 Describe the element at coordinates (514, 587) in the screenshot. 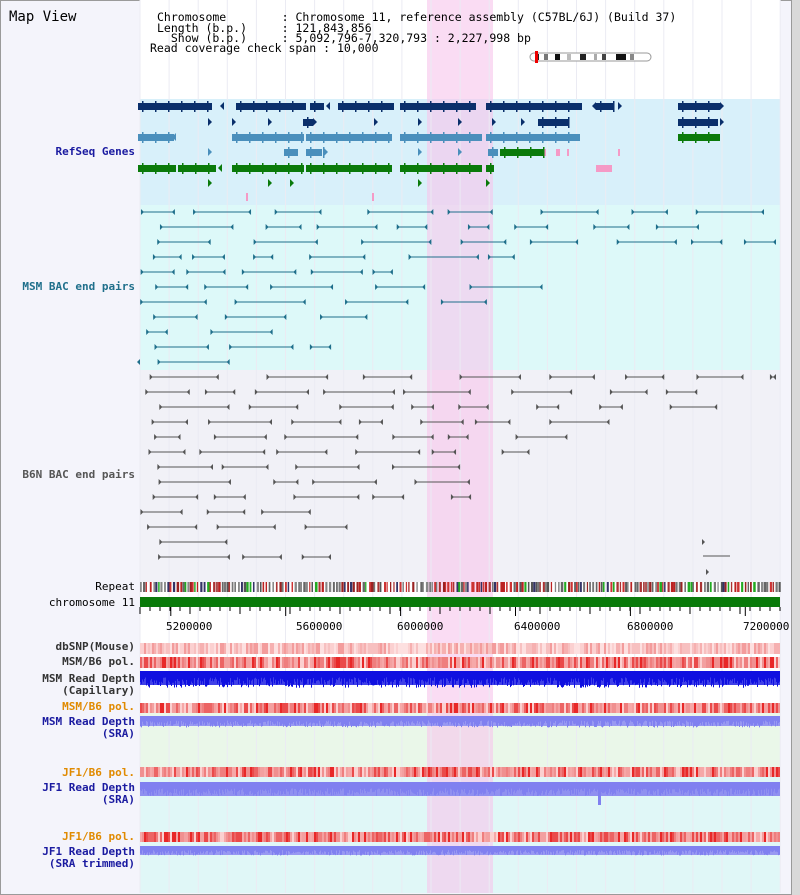

I see `repeat-element` at that location.